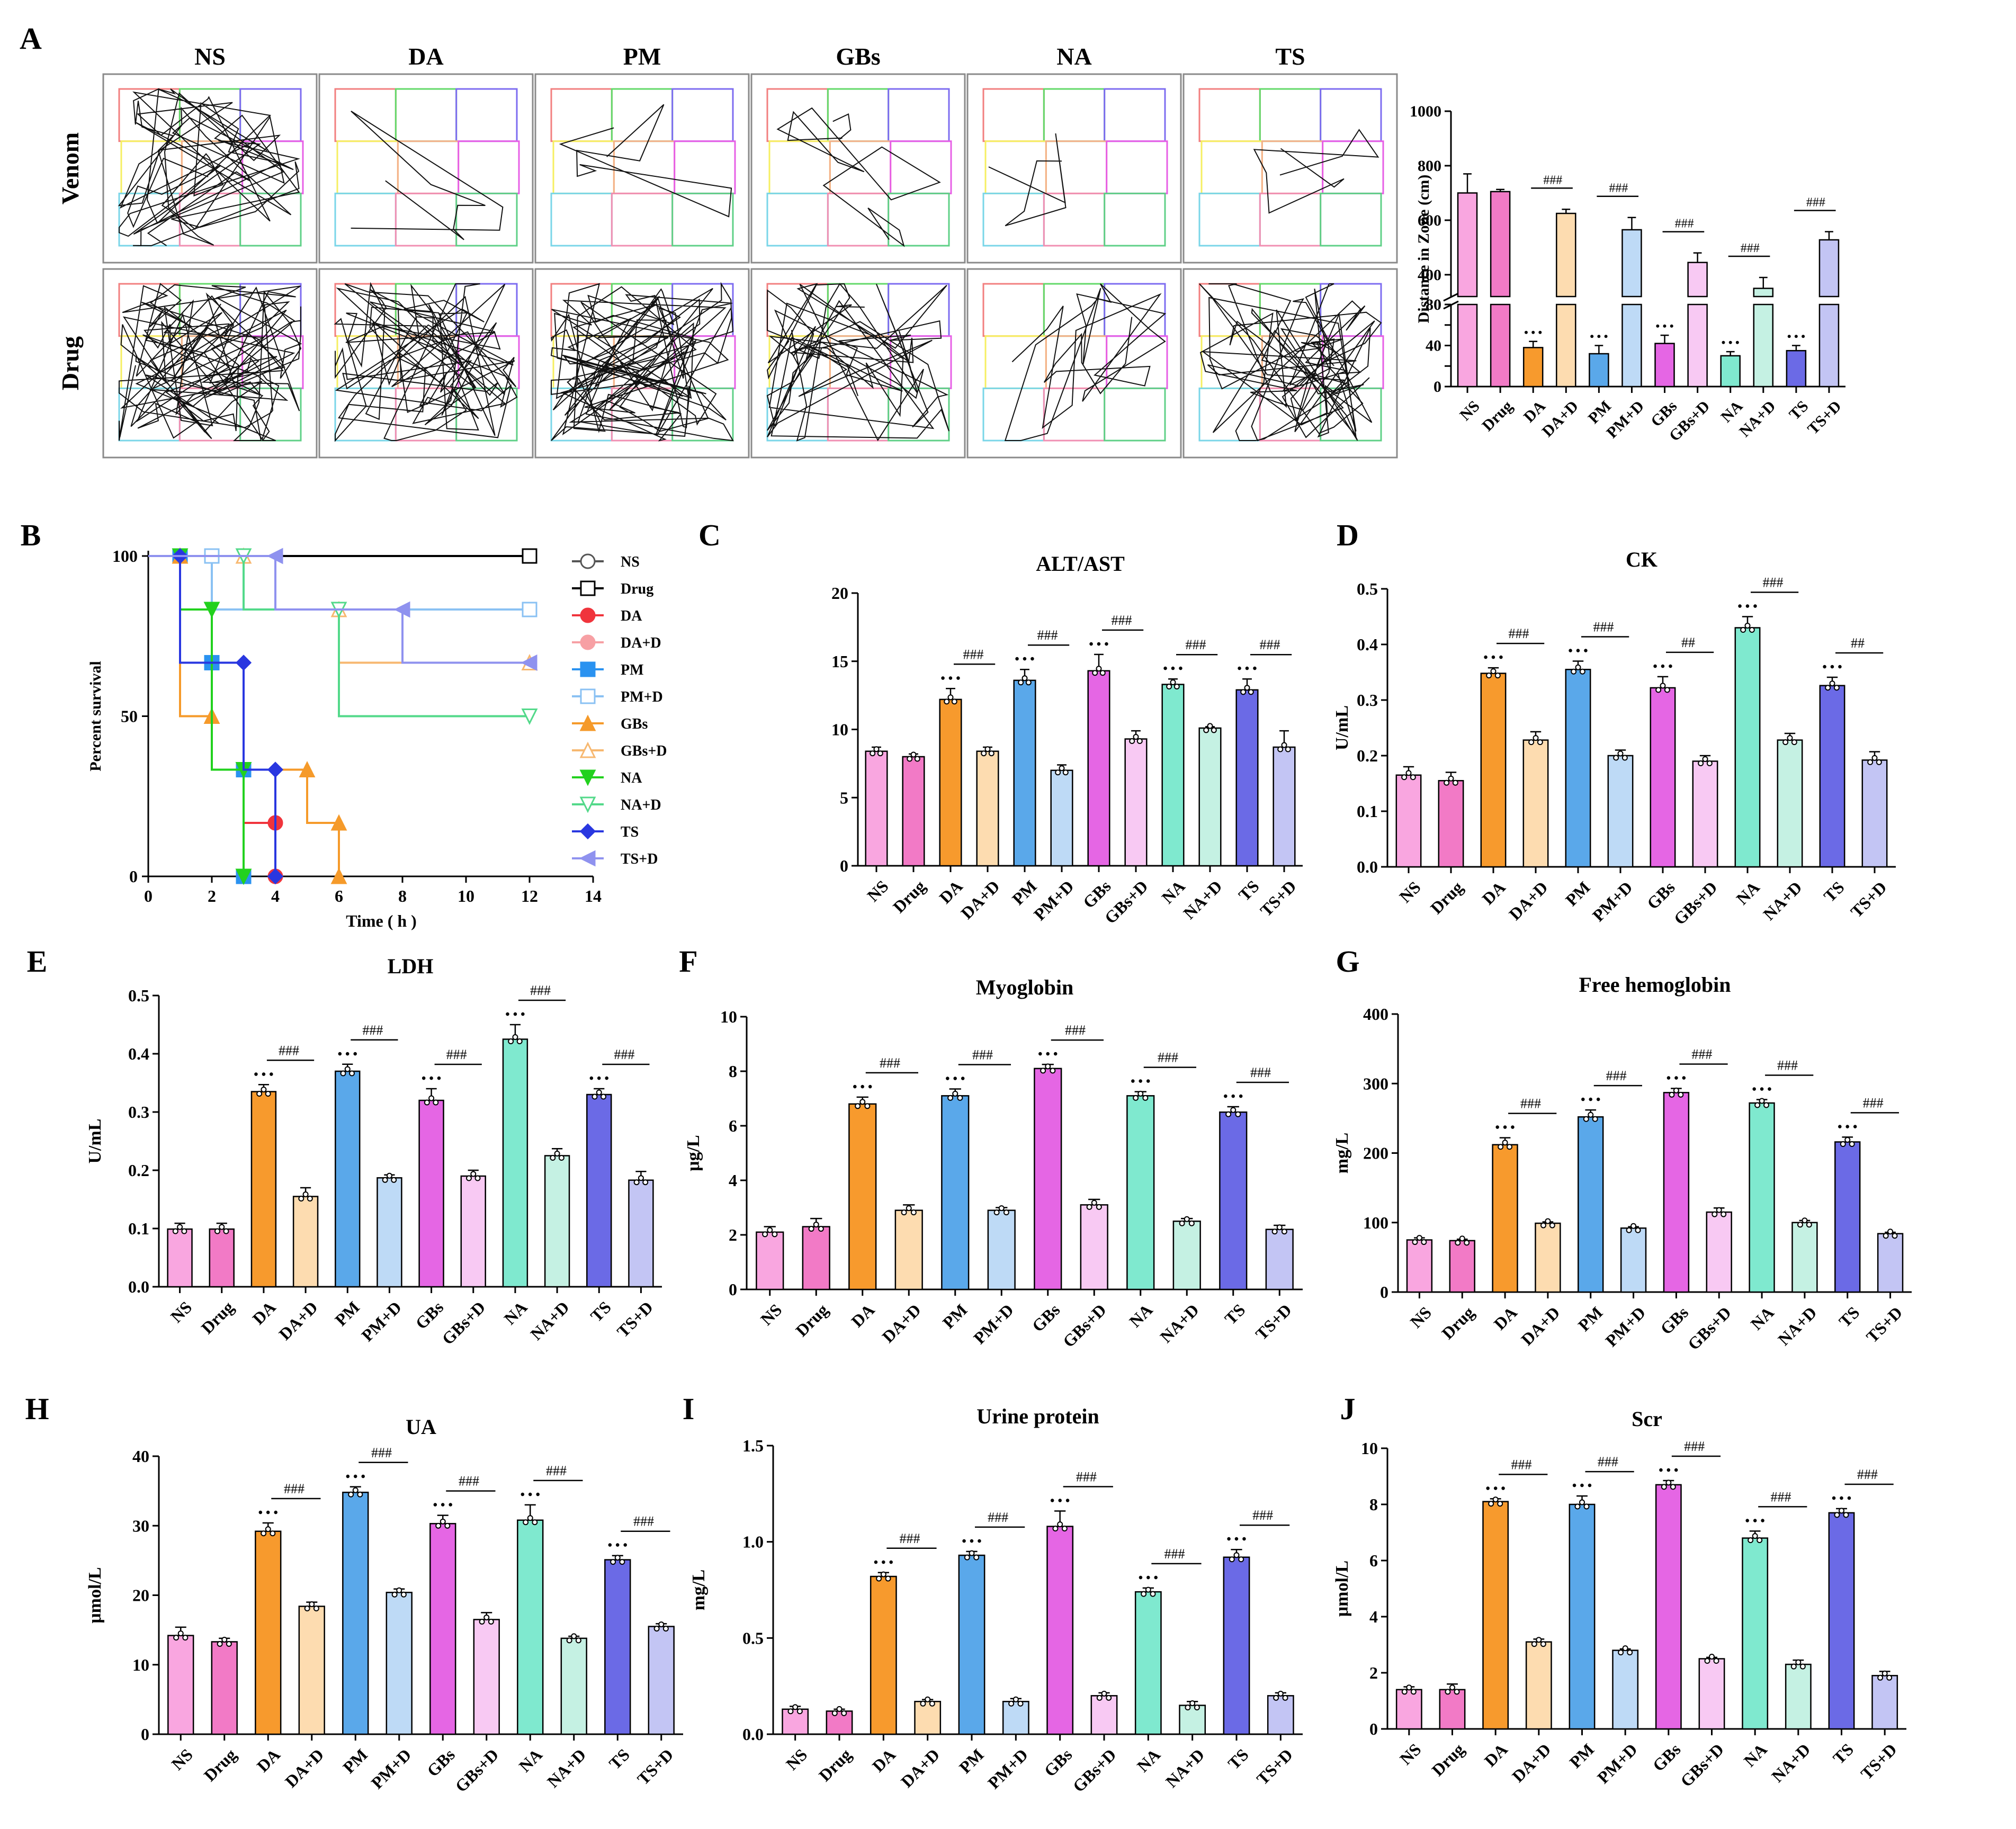 Image resolution: width=2016 pixels, height=1829 pixels. What do you see at coordinates (31, 38) in the screenshot?
I see `panel-letter: A` at bounding box center [31, 38].